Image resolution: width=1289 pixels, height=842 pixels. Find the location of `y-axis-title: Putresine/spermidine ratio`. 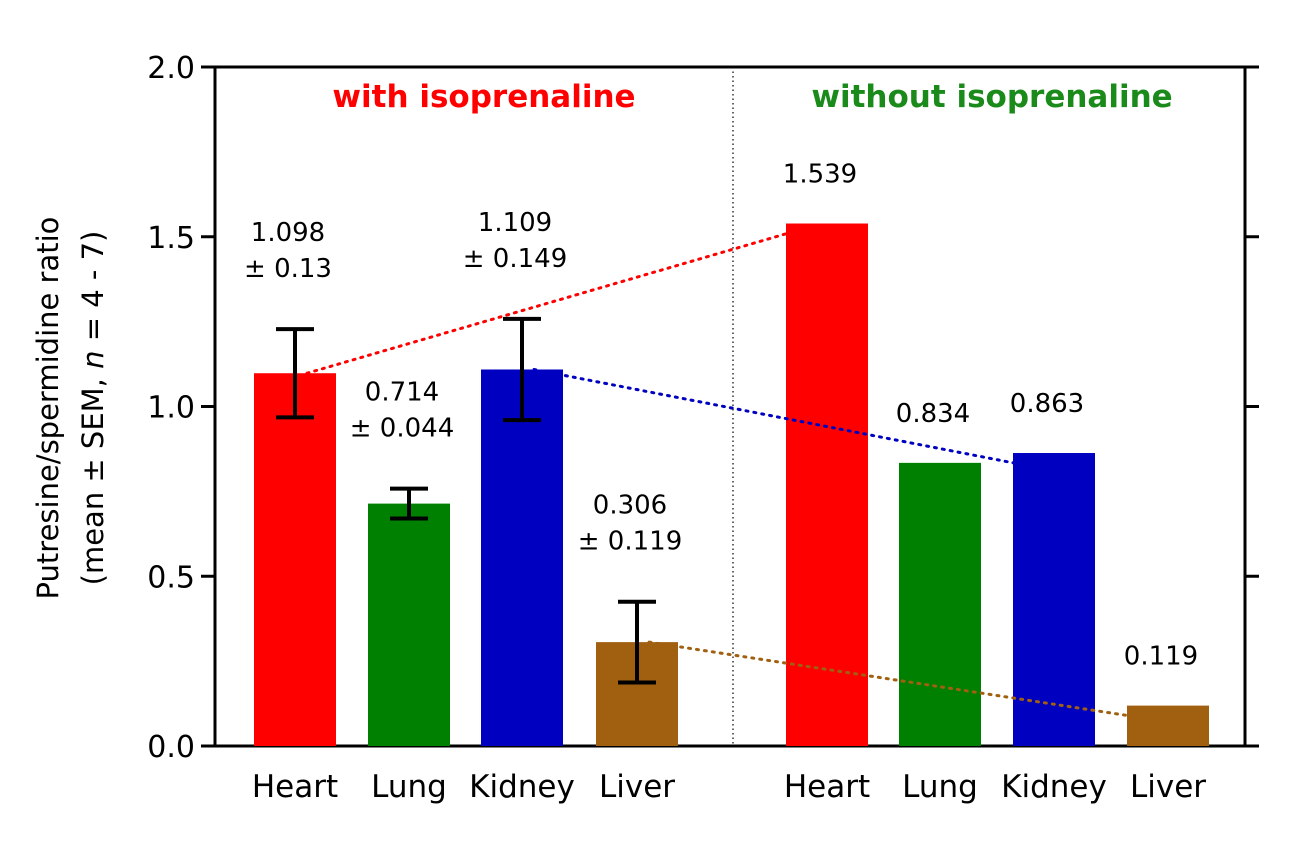

y-axis-title: Putresine/spermidine ratio is located at coordinates (48, 408).